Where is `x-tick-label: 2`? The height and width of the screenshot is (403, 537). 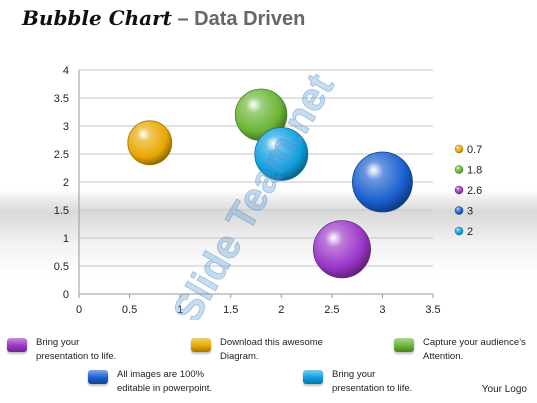
x-tick-label: 2 is located at coordinates (281, 310).